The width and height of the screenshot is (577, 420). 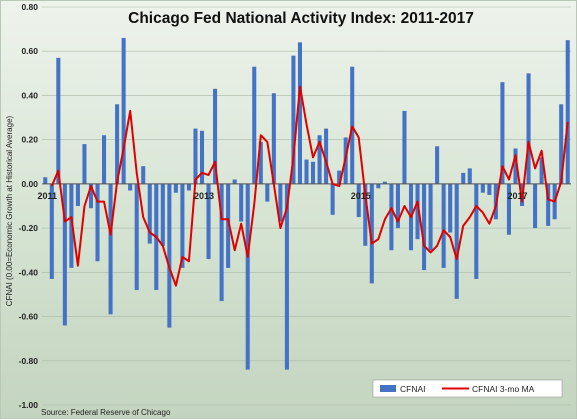 I want to click on y-tick-label: -0.80, so click(x=29, y=361).